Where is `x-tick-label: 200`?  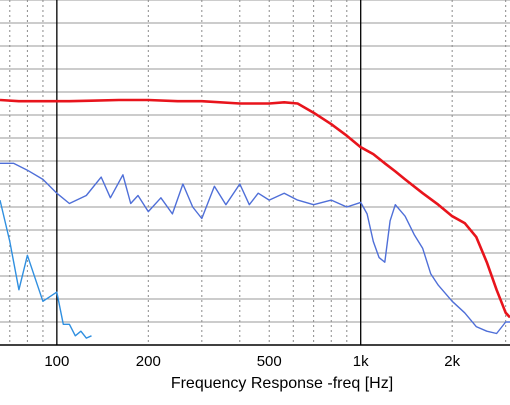
x-tick-label: 200 is located at coordinates (148, 361).